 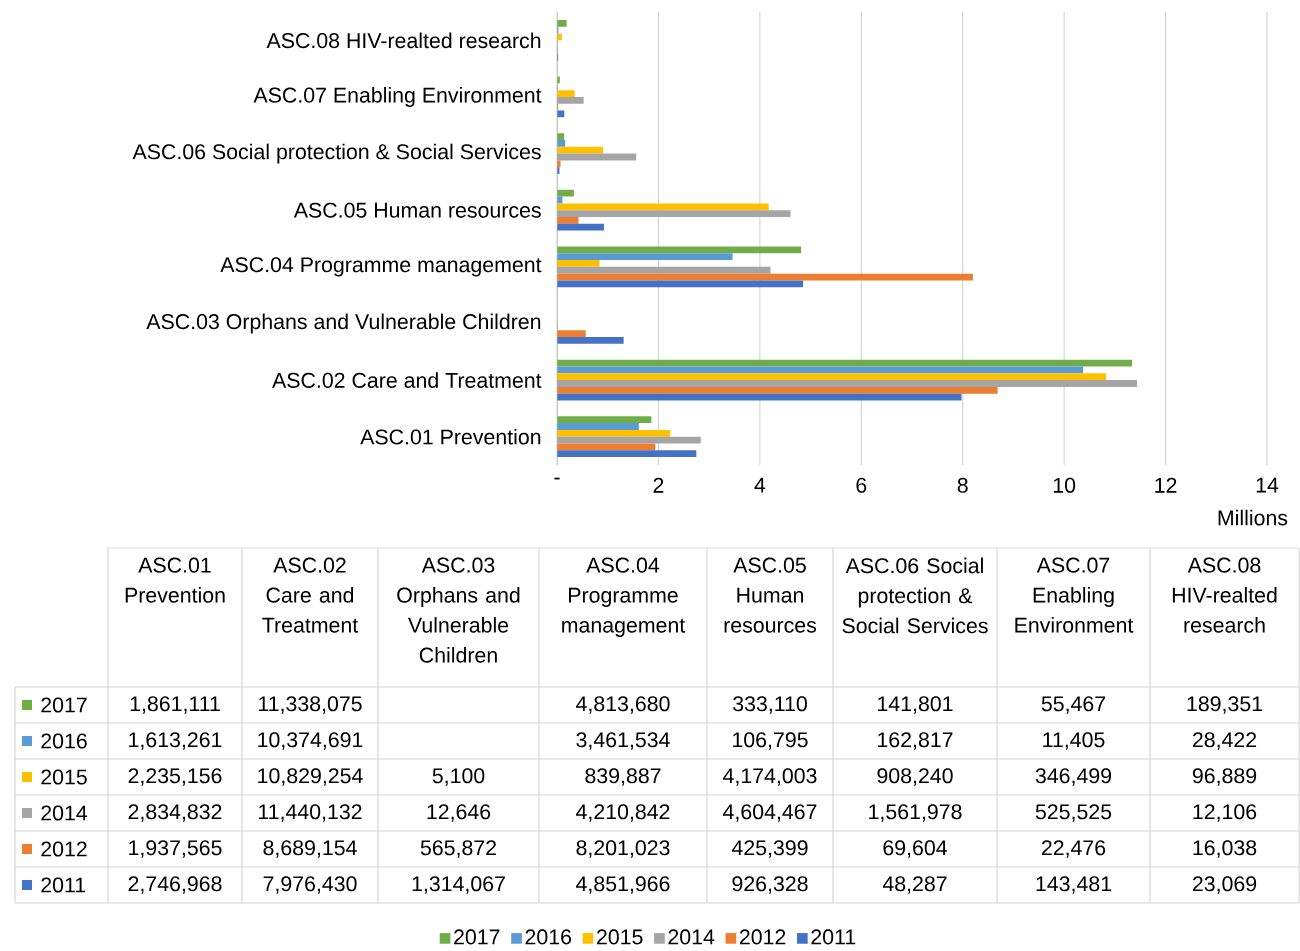 I want to click on text: 1,613,261, so click(x=175, y=741).